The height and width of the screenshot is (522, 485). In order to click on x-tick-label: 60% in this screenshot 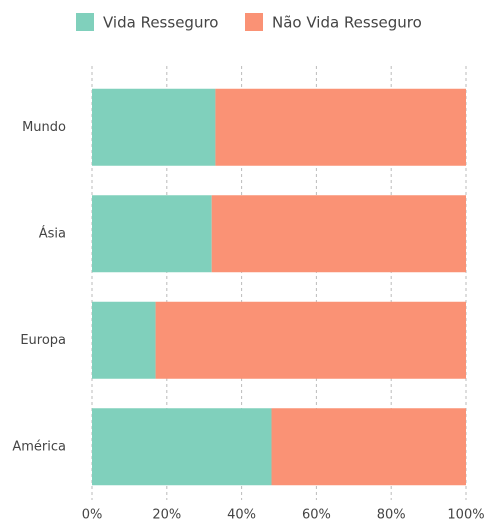, I will do `click(316, 515)`.